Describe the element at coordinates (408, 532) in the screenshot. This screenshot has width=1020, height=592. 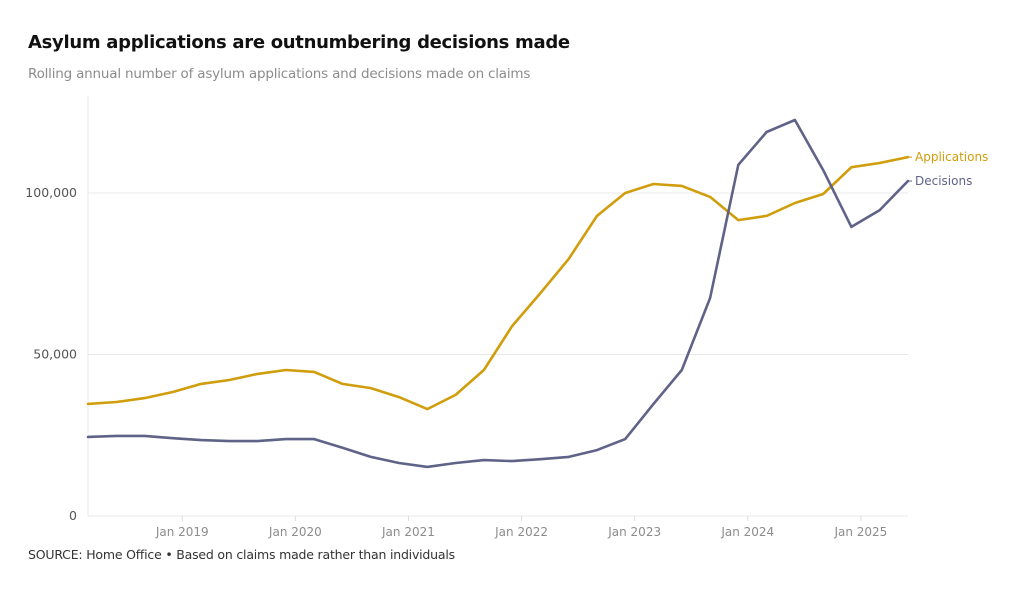
I see `x-tick-label: Jan 2021` at that location.